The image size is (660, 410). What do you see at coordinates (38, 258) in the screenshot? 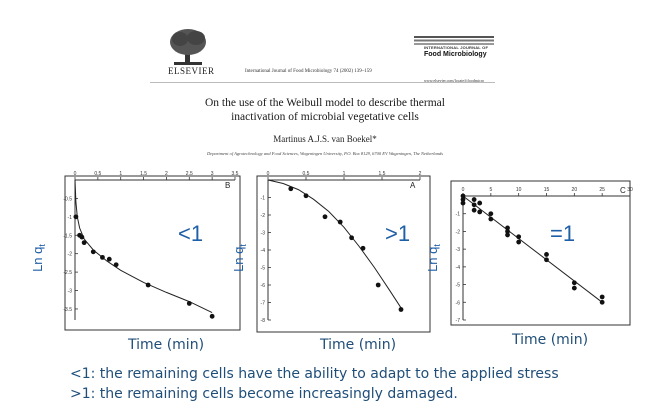
I see `y-axis-title-1: Ln qt` at bounding box center [38, 258].